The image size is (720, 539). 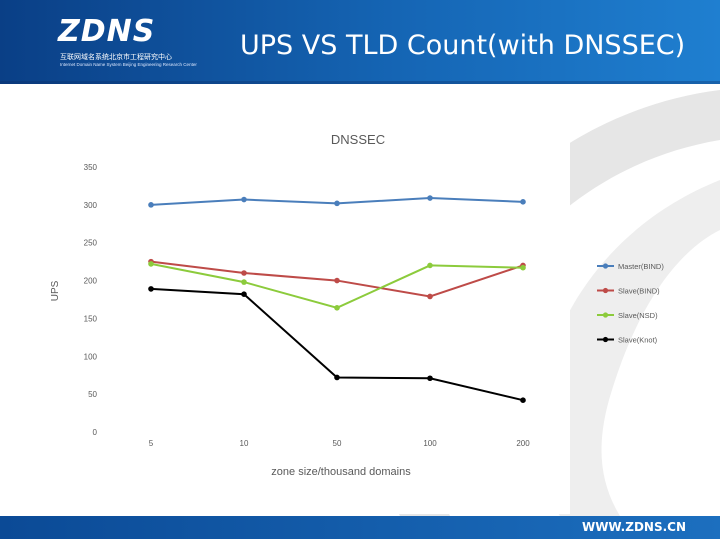 What do you see at coordinates (107, 31) in the screenshot?
I see `logo-text: ZDNS` at bounding box center [107, 31].